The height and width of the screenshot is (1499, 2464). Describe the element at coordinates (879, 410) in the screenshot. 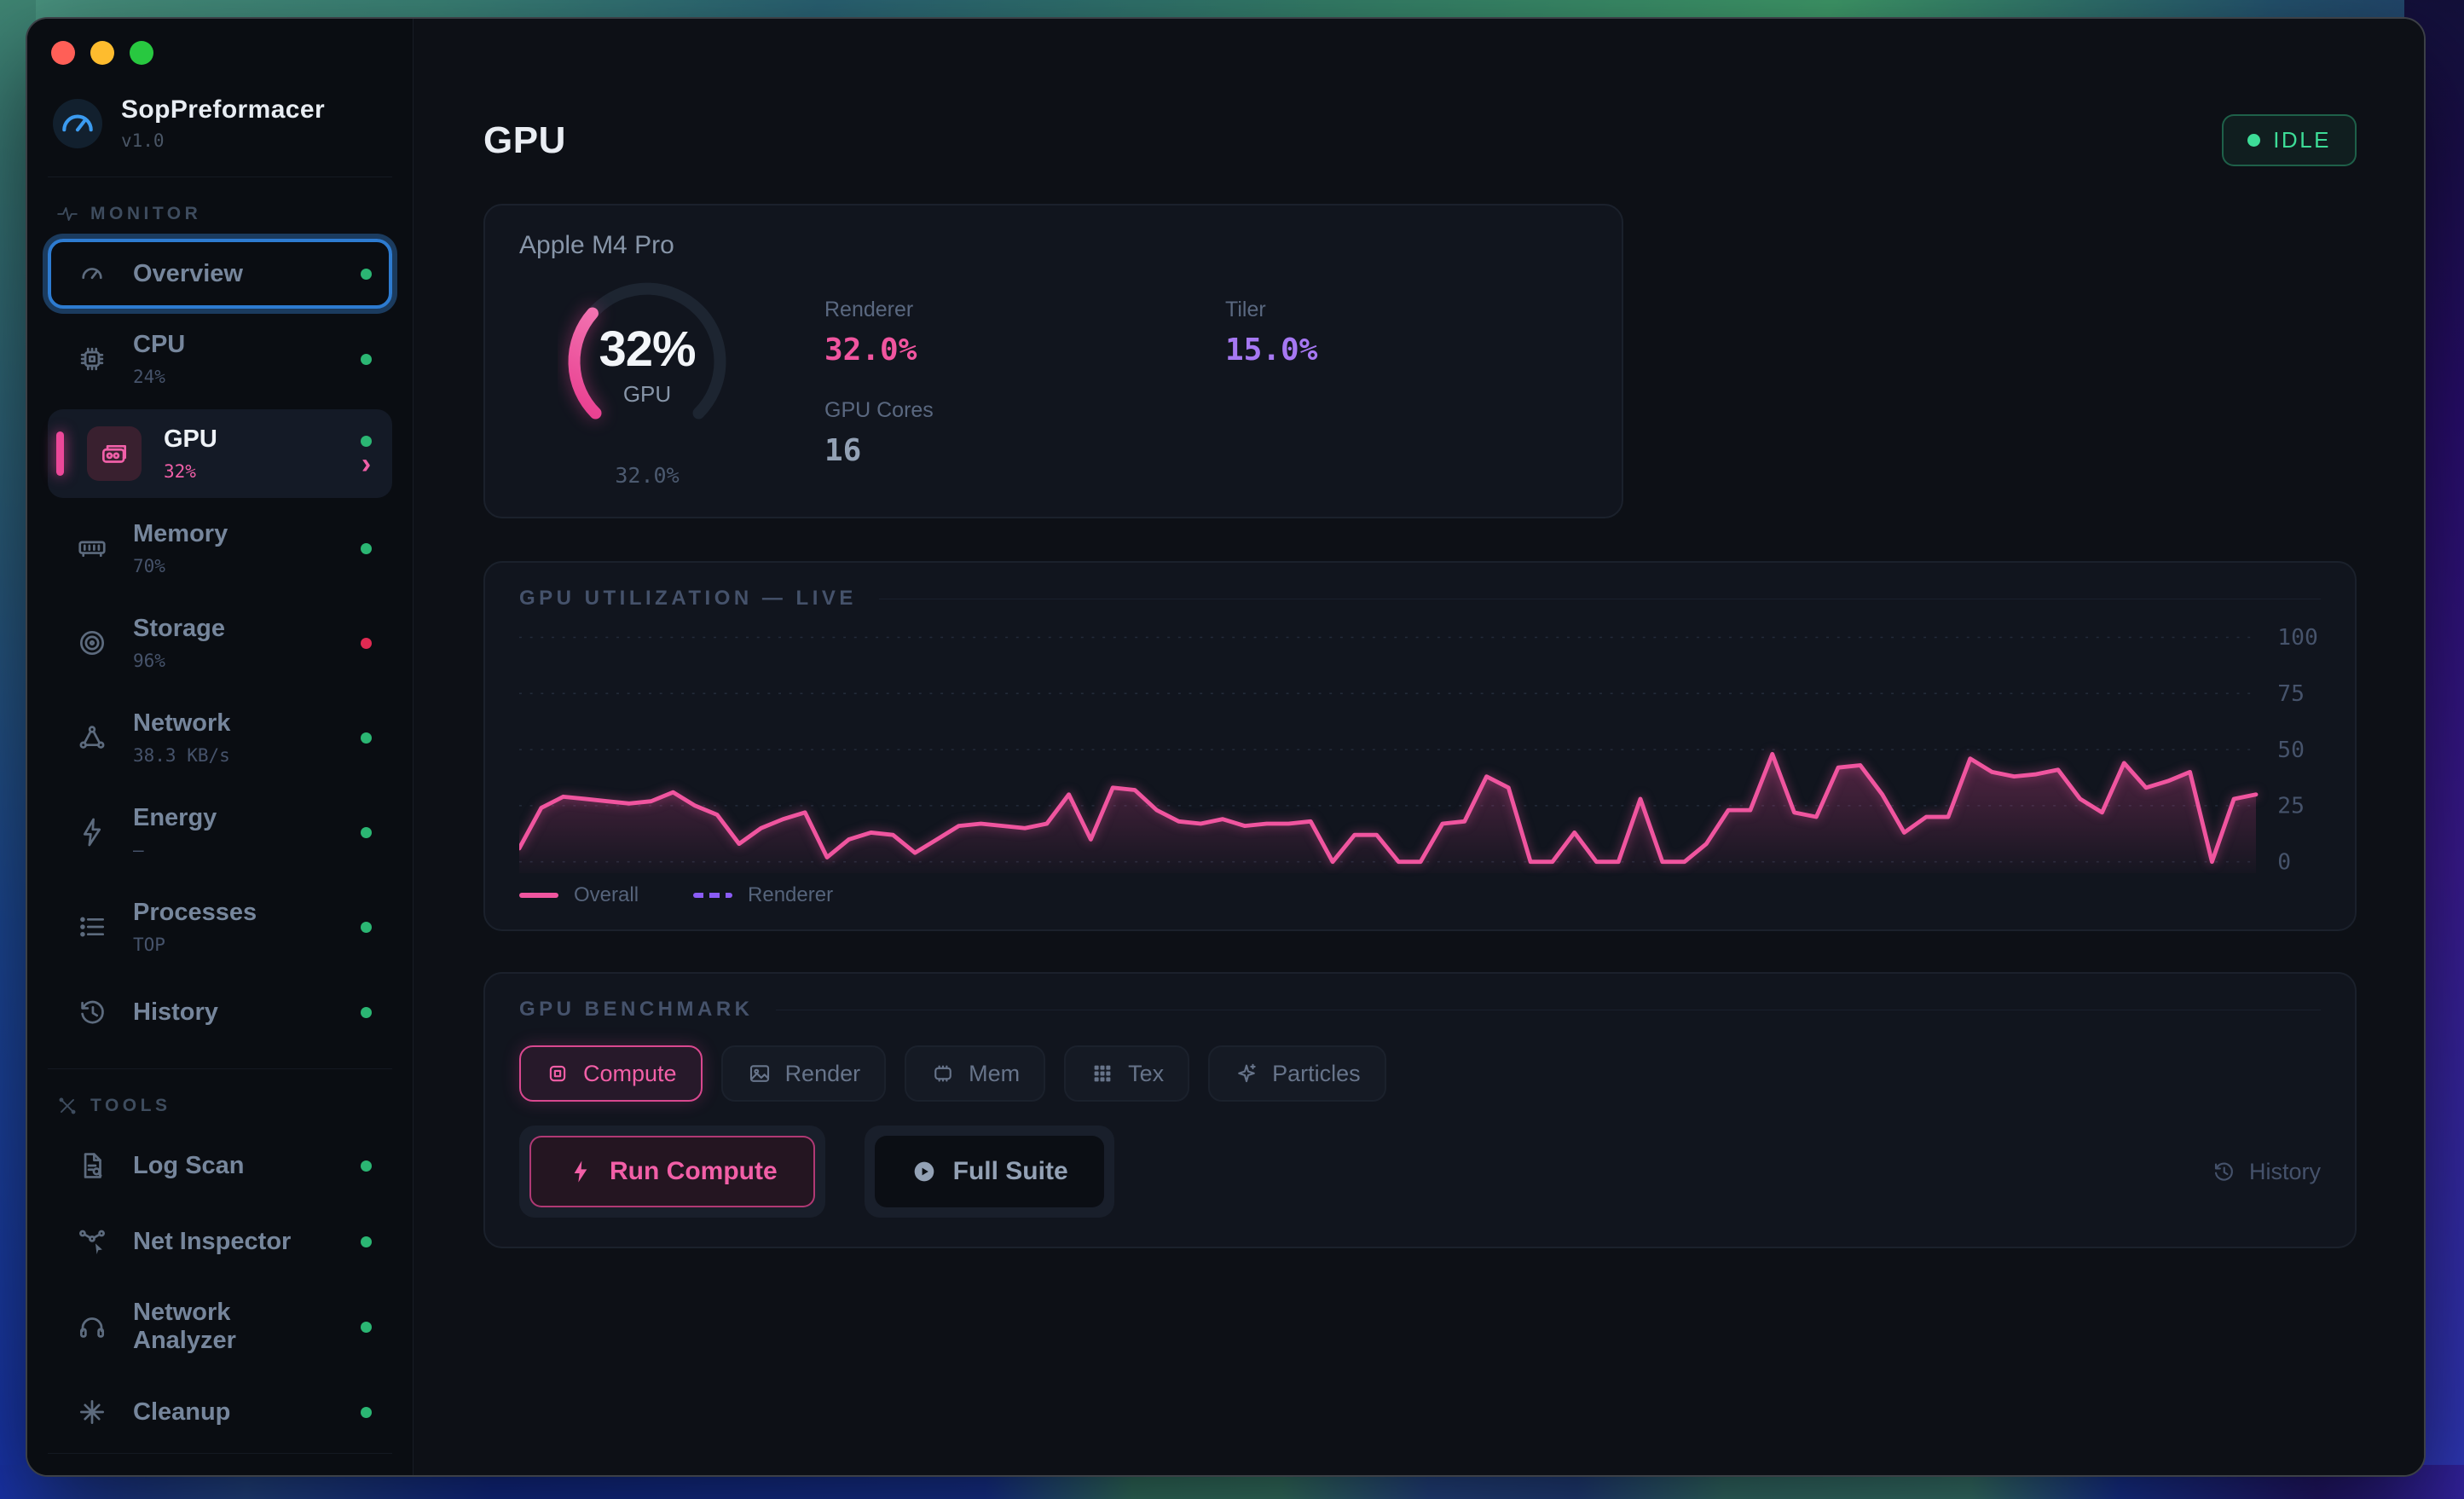

I see `stat-label: GPU Cores` at that location.